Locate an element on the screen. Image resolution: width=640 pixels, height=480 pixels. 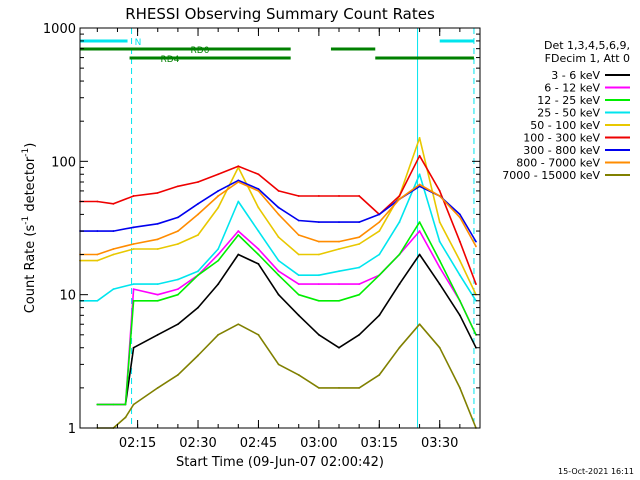
series-line is located at coordinates (287, 376).